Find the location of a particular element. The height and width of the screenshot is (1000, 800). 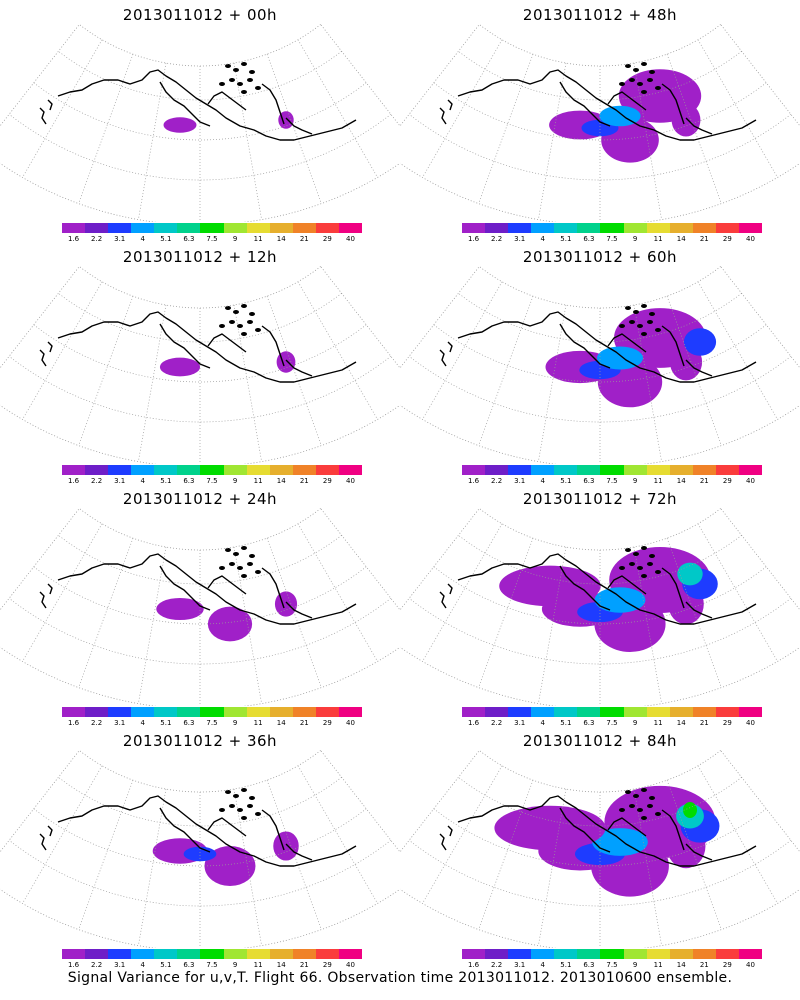

colorbar is located at coordinates (212, 228).